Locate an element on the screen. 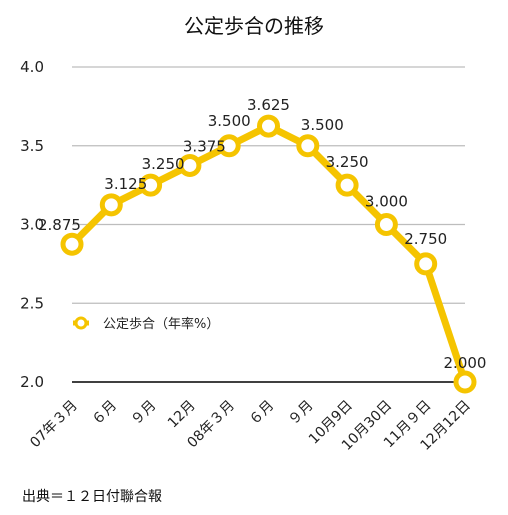  data-label: 3.125 is located at coordinates (125, 184).